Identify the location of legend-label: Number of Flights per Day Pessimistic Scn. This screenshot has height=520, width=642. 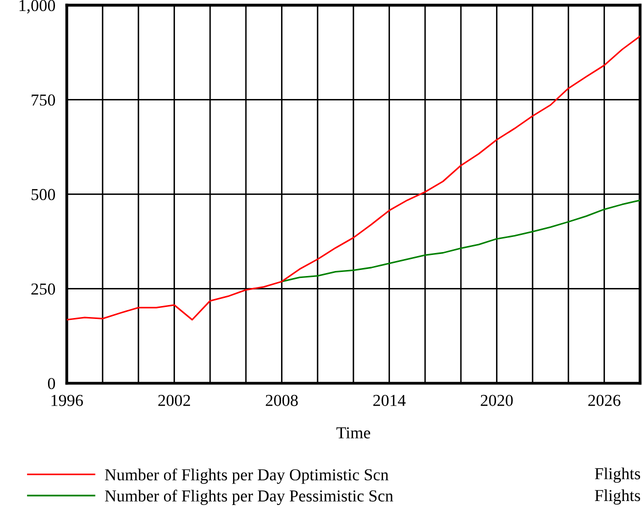
(249, 497).